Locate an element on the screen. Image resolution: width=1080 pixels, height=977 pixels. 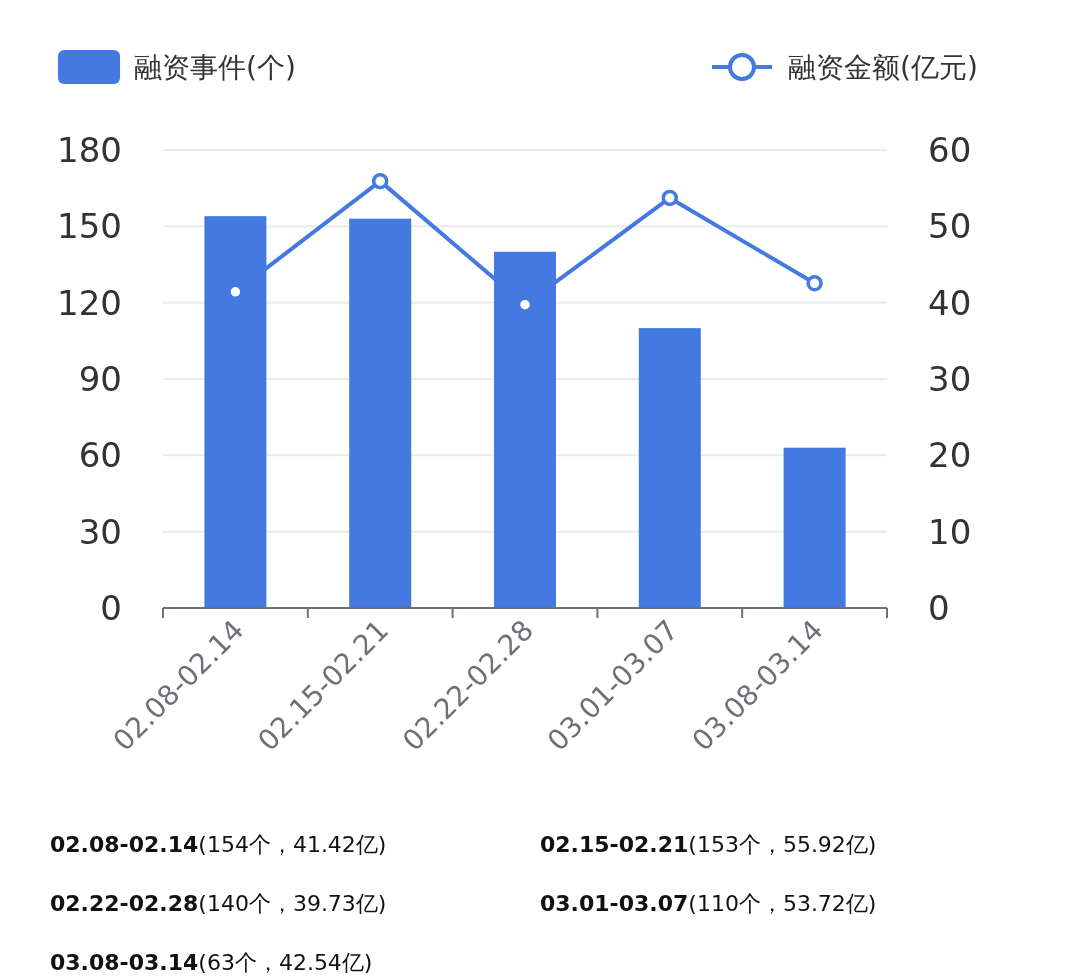
y-tick-label: 0 is located at coordinates (111, 608).